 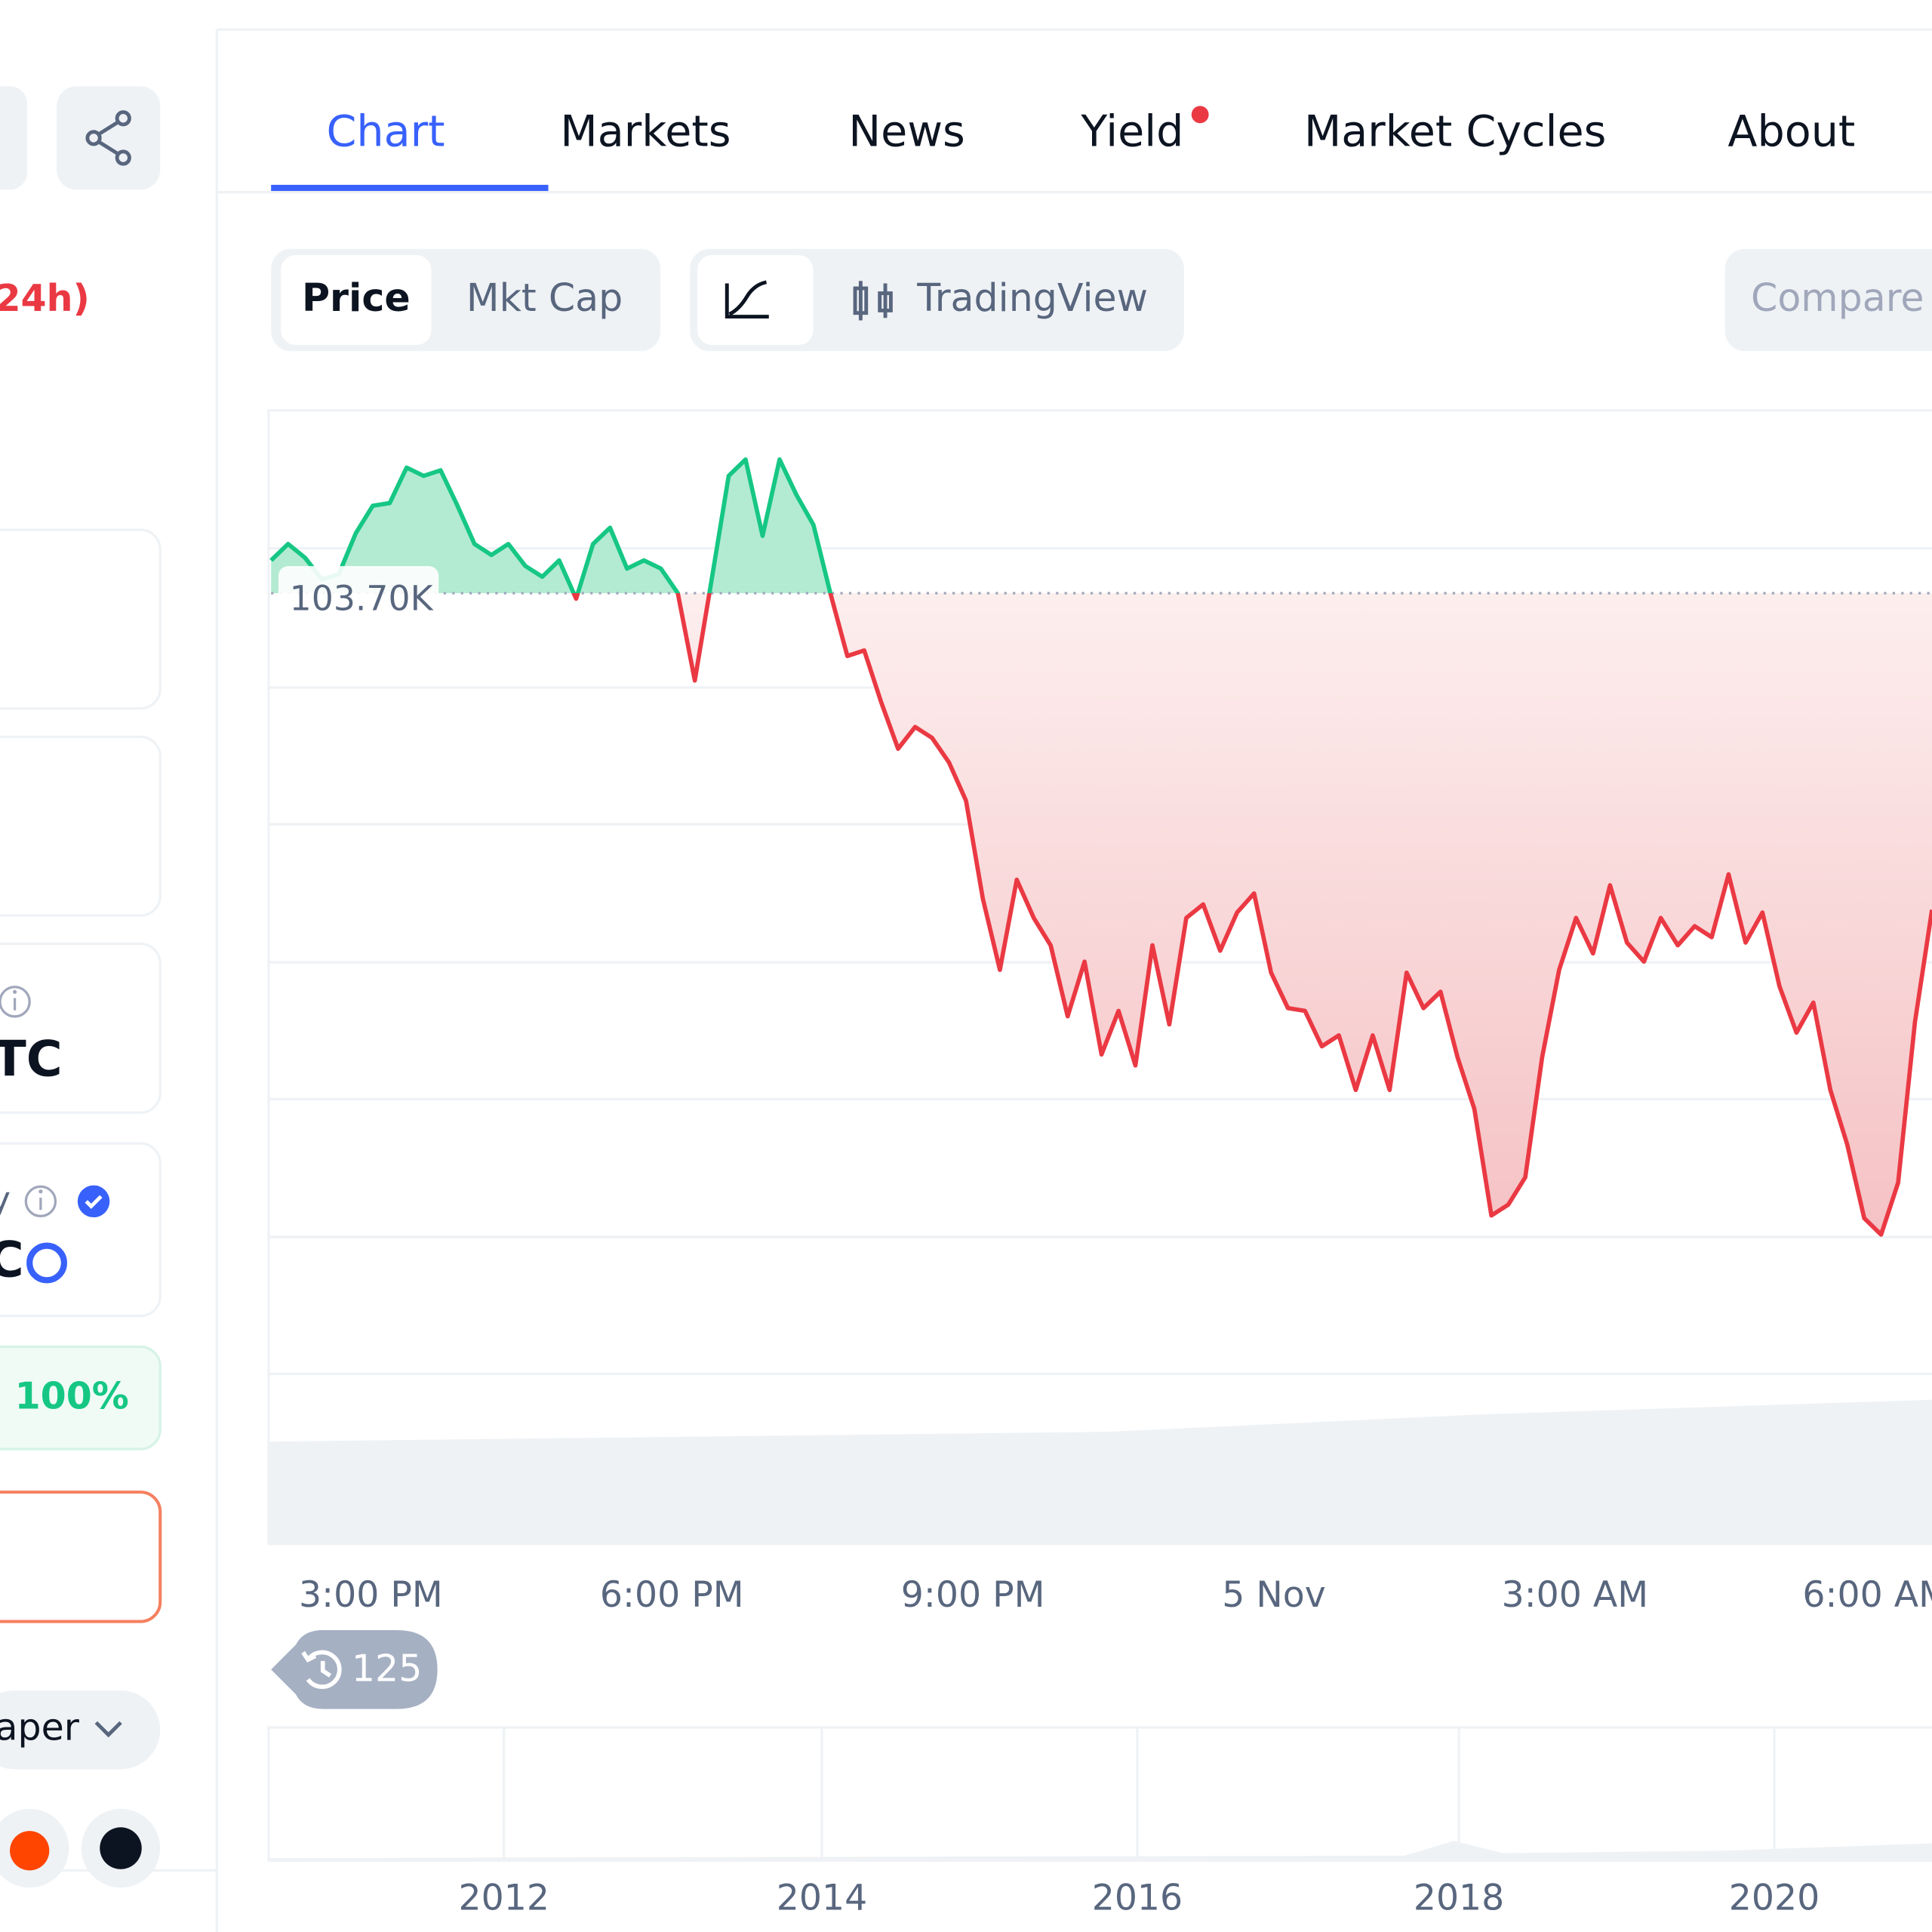 What do you see at coordinates (30, 1851) in the screenshot?
I see `reddit-icon` at bounding box center [30, 1851].